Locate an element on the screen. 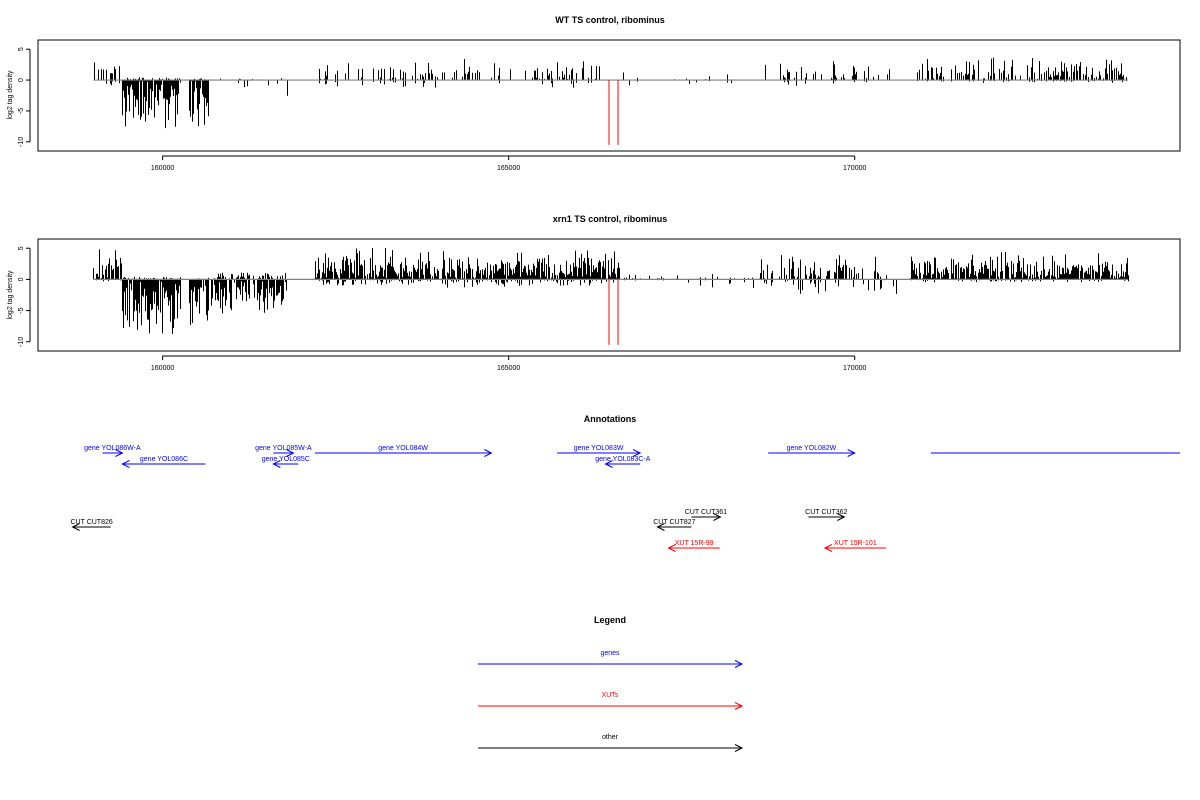 The image size is (1200, 800). wt-plot-frame is located at coordinates (609, 95).